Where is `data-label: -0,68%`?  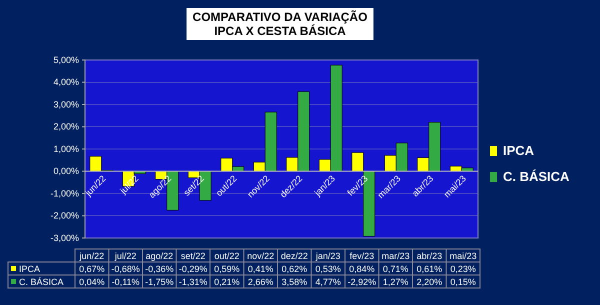
data-label: -0,68% is located at coordinates (125, 269).